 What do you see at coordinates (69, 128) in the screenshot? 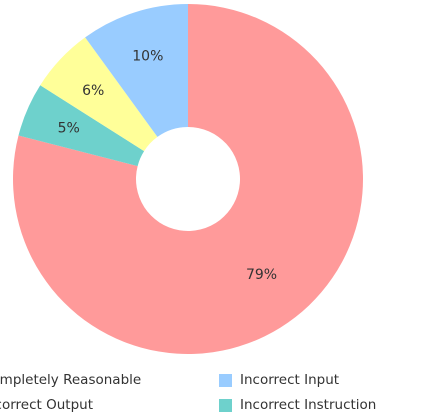
I see `slice-label: 5%` at bounding box center [69, 128].